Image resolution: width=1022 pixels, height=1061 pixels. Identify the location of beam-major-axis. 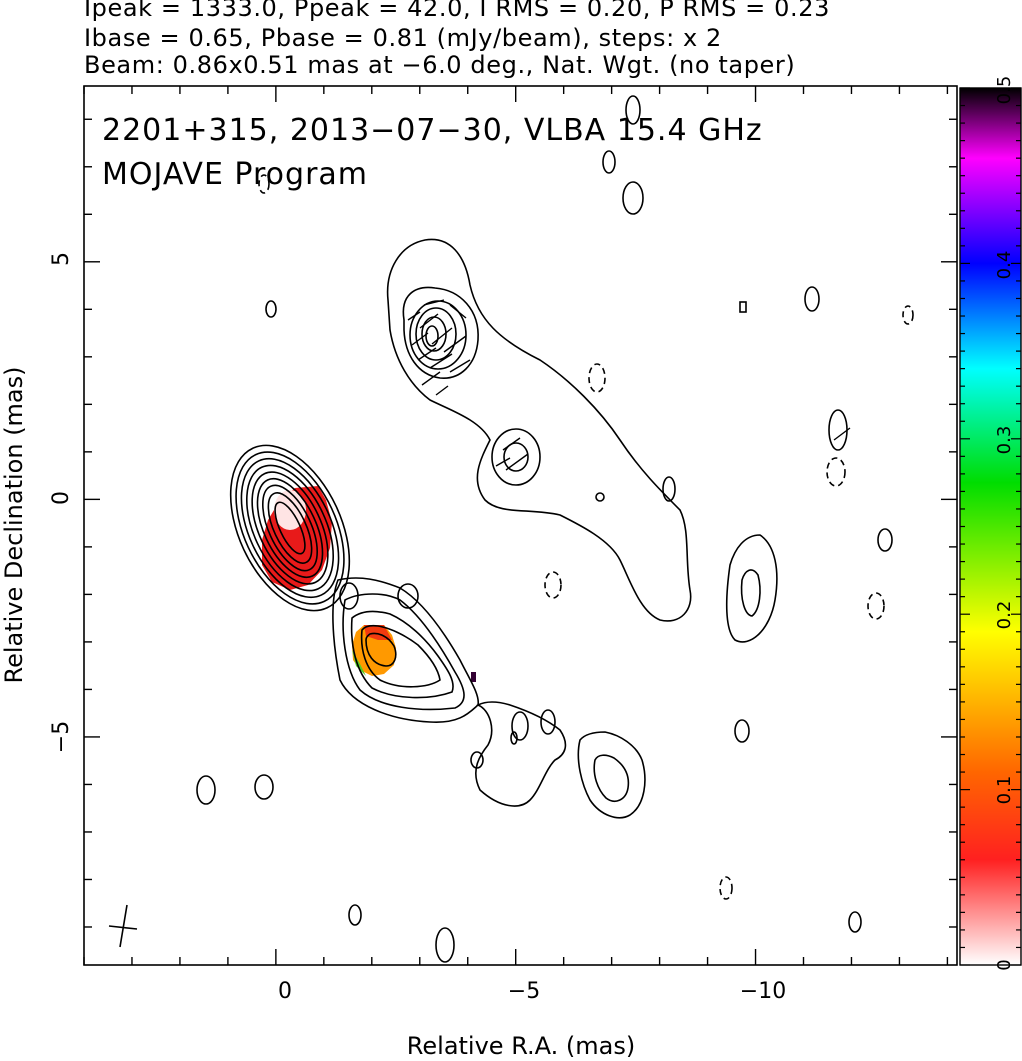
(123, 926).